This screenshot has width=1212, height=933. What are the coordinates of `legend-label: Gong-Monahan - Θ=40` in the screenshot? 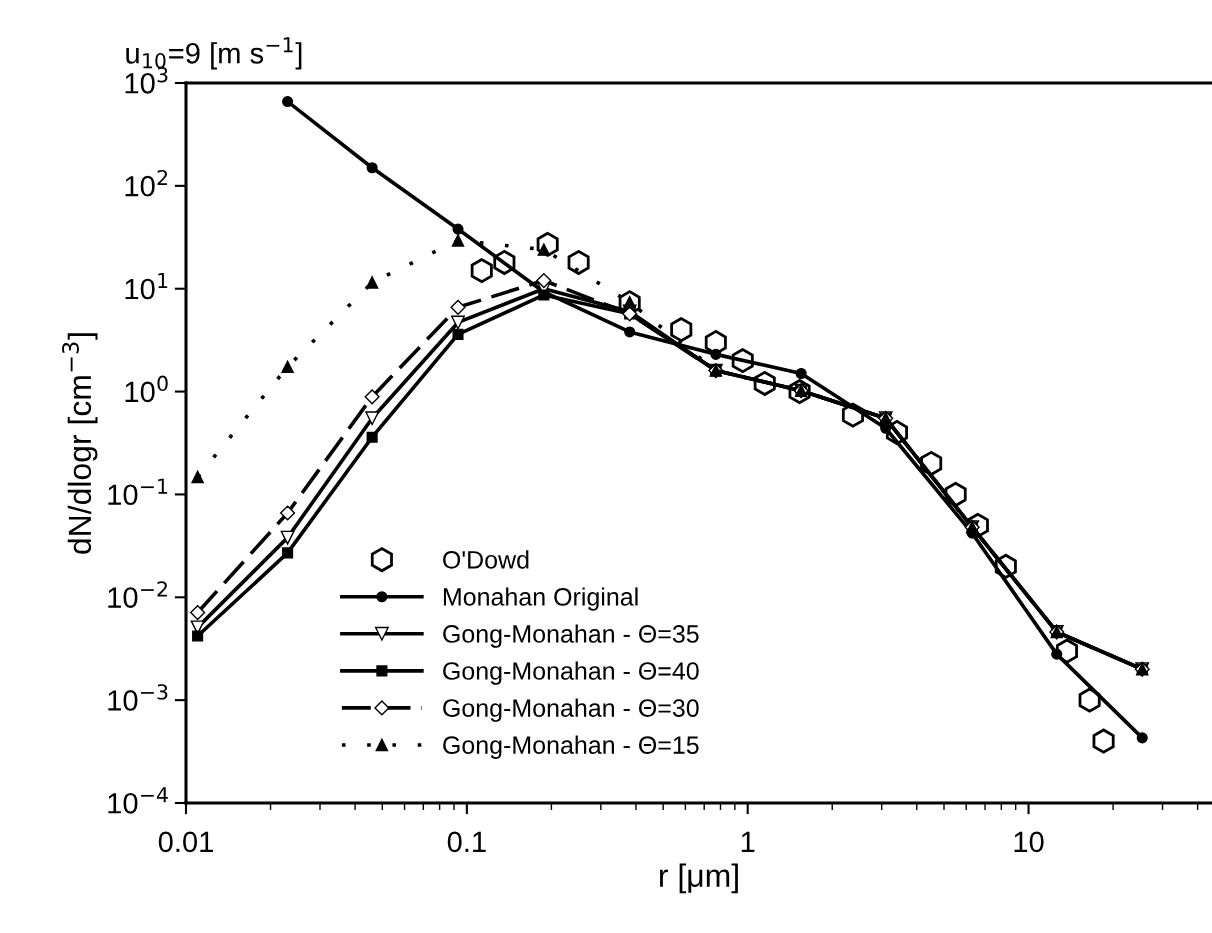 It's located at (571, 673).